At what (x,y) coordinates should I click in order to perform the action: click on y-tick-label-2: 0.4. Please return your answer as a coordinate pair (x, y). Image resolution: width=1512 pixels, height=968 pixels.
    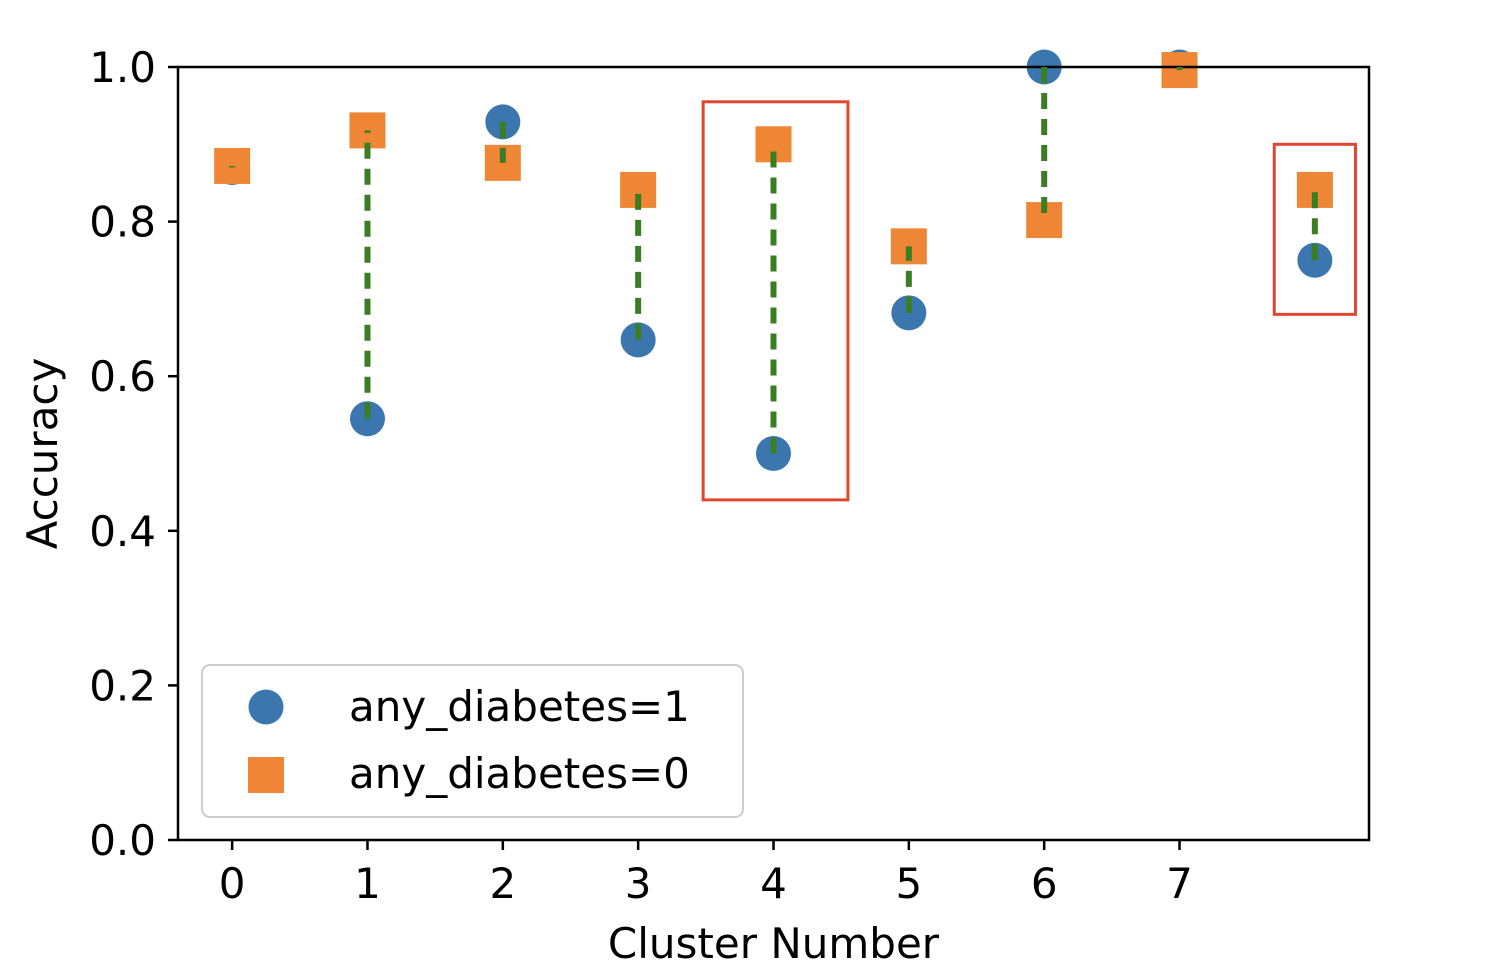
    Looking at the image, I should click on (122, 531).